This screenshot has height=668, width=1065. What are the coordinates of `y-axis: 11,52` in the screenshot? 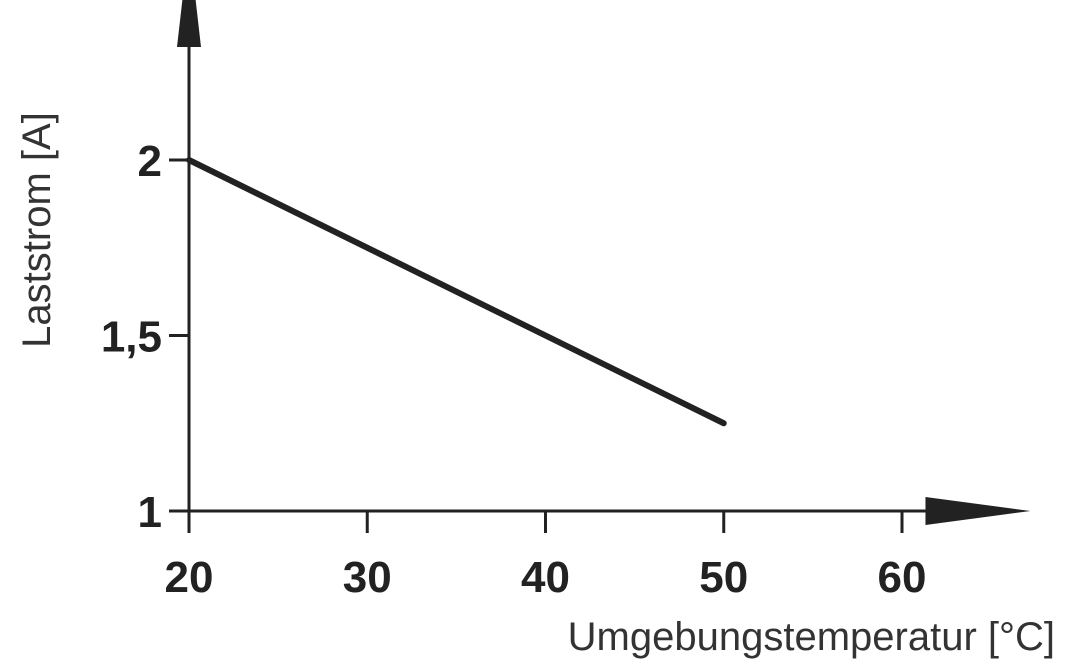 It's located at (151, 268).